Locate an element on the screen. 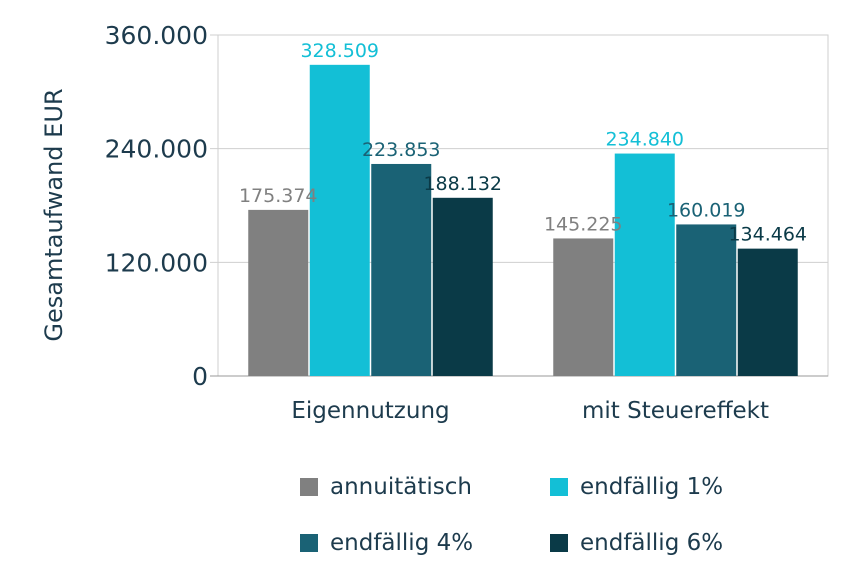 The height and width of the screenshot is (583, 858). legend-item: endfällig 4% is located at coordinates (386, 543).